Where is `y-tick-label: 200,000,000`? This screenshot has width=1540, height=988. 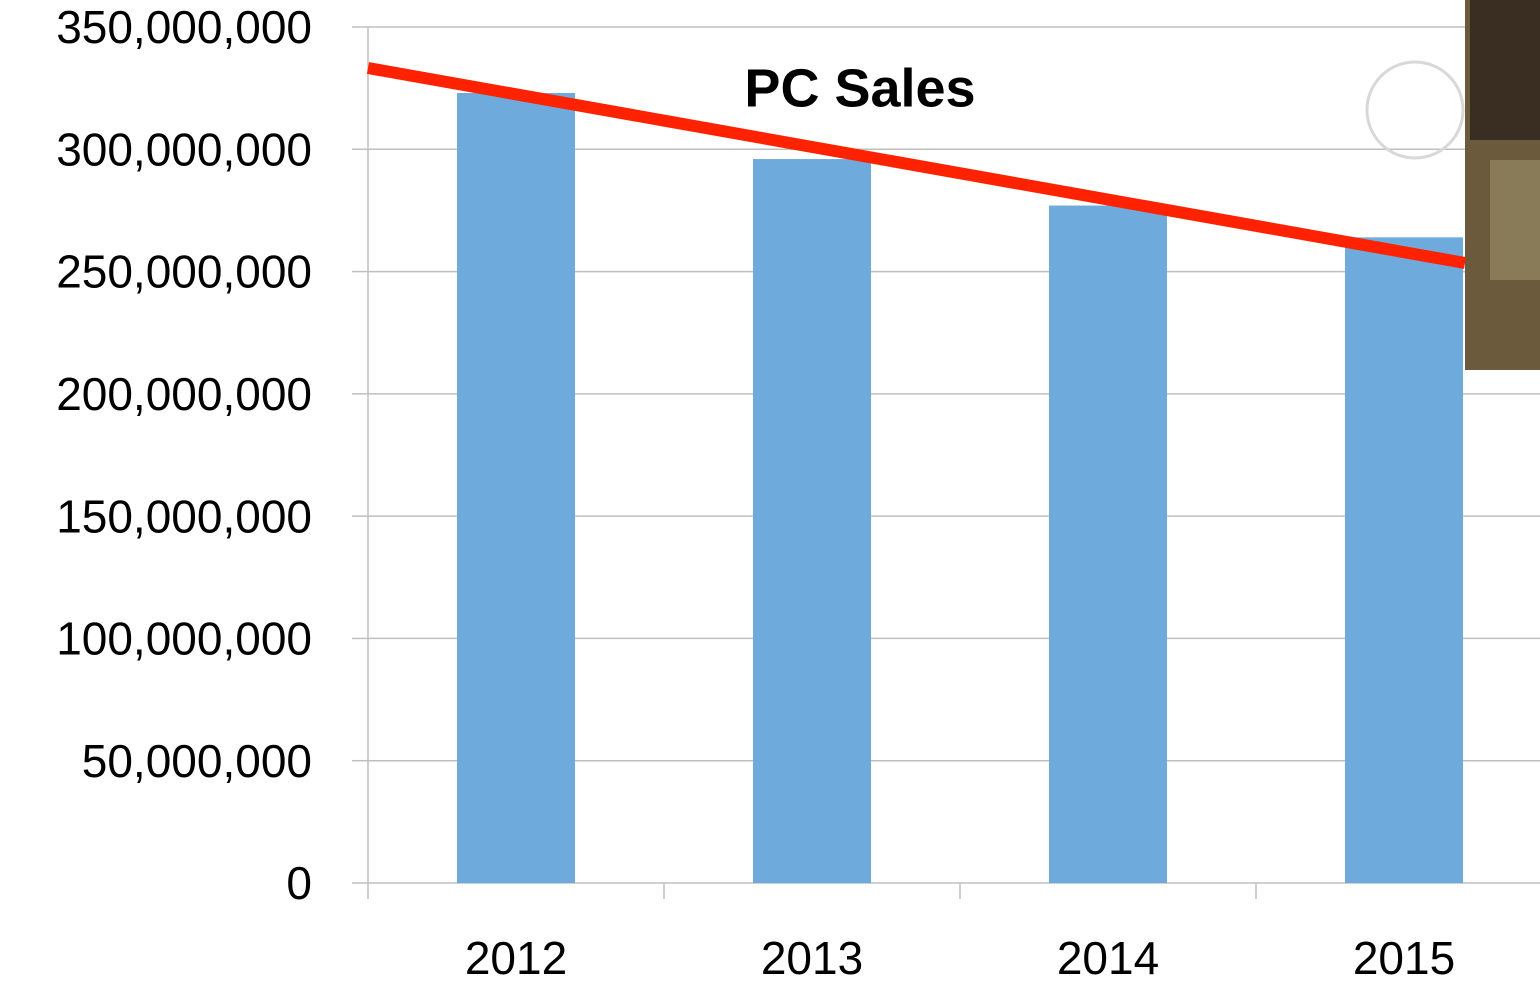
y-tick-label: 200,000,000 is located at coordinates (184, 394).